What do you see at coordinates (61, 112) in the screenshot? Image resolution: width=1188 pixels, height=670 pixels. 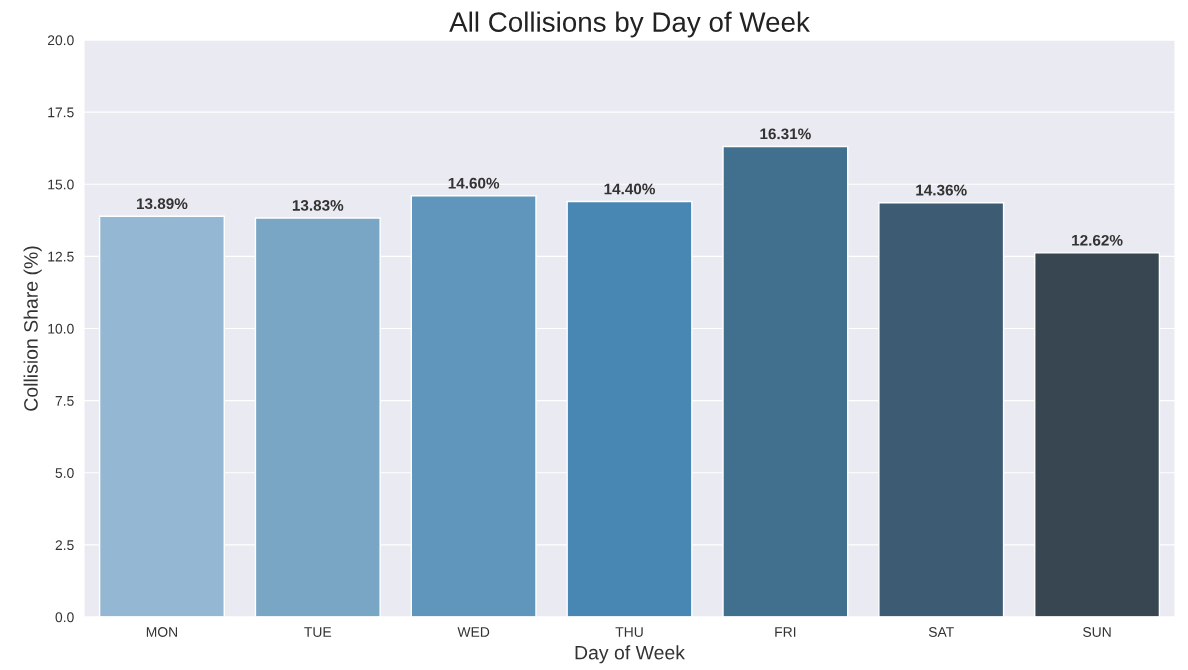 I see `y-tick-label: 17.5` at bounding box center [61, 112].